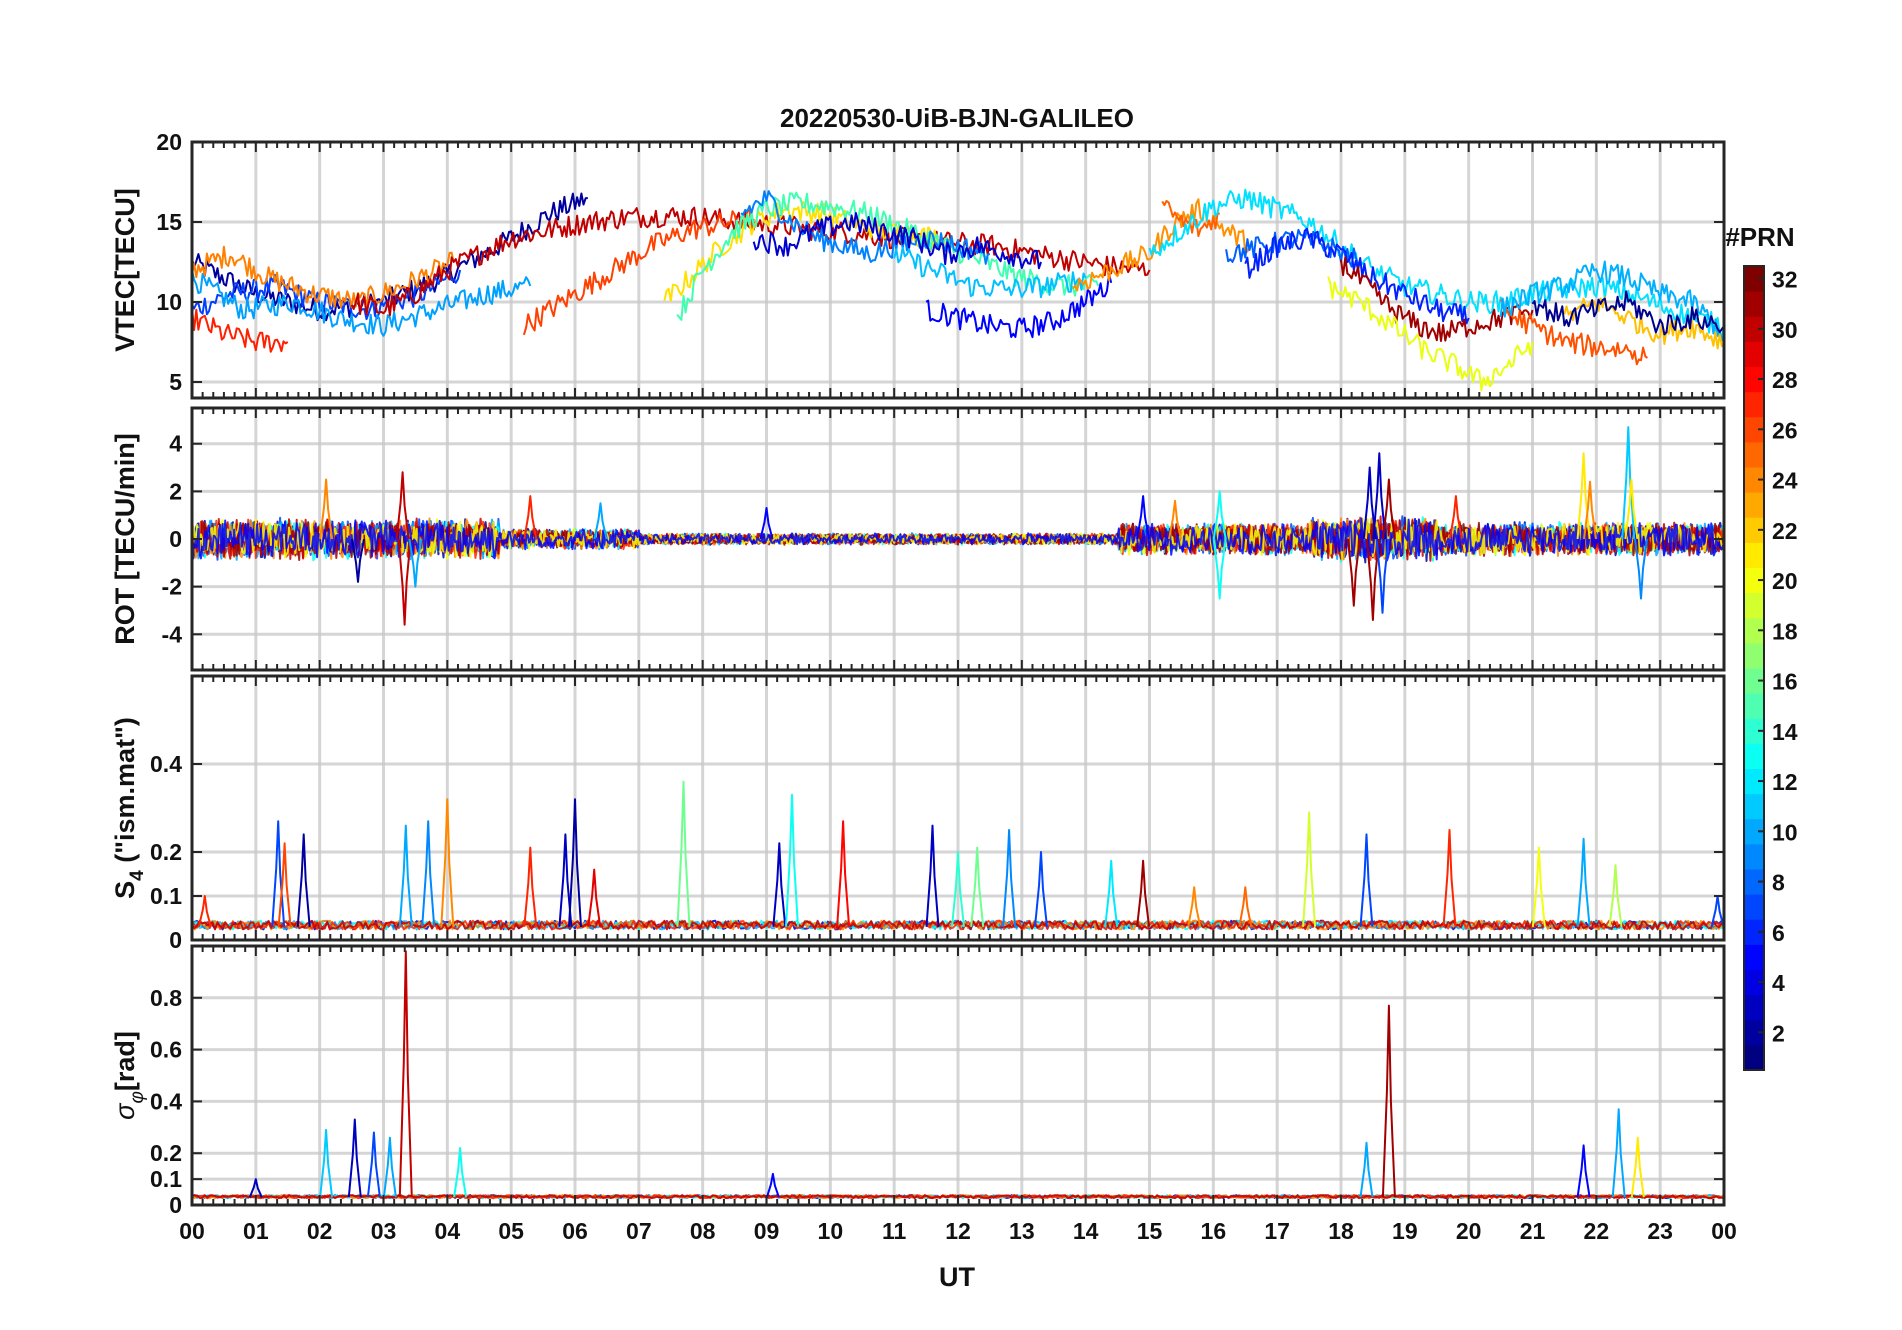 Image resolution: width=1902 pixels, height=1330 pixels. Describe the element at coordinates (1785, 430) in the screenshot. I see `colorbar-tick-label: 26` at that location.